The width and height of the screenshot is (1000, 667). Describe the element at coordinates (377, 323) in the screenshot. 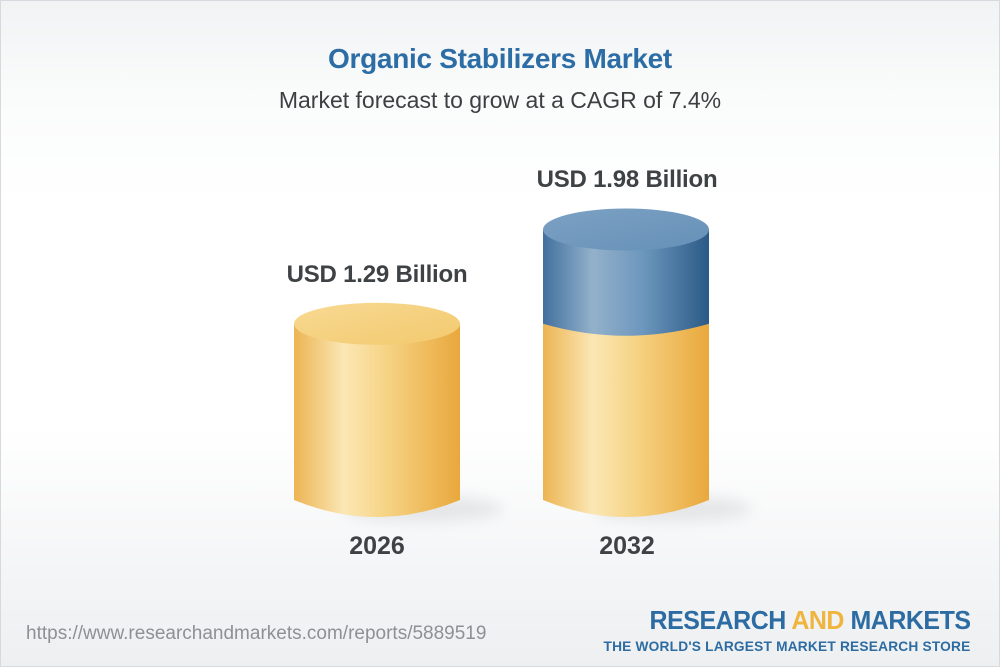

I see `bar-2026-cylinder-top-face` at that location.